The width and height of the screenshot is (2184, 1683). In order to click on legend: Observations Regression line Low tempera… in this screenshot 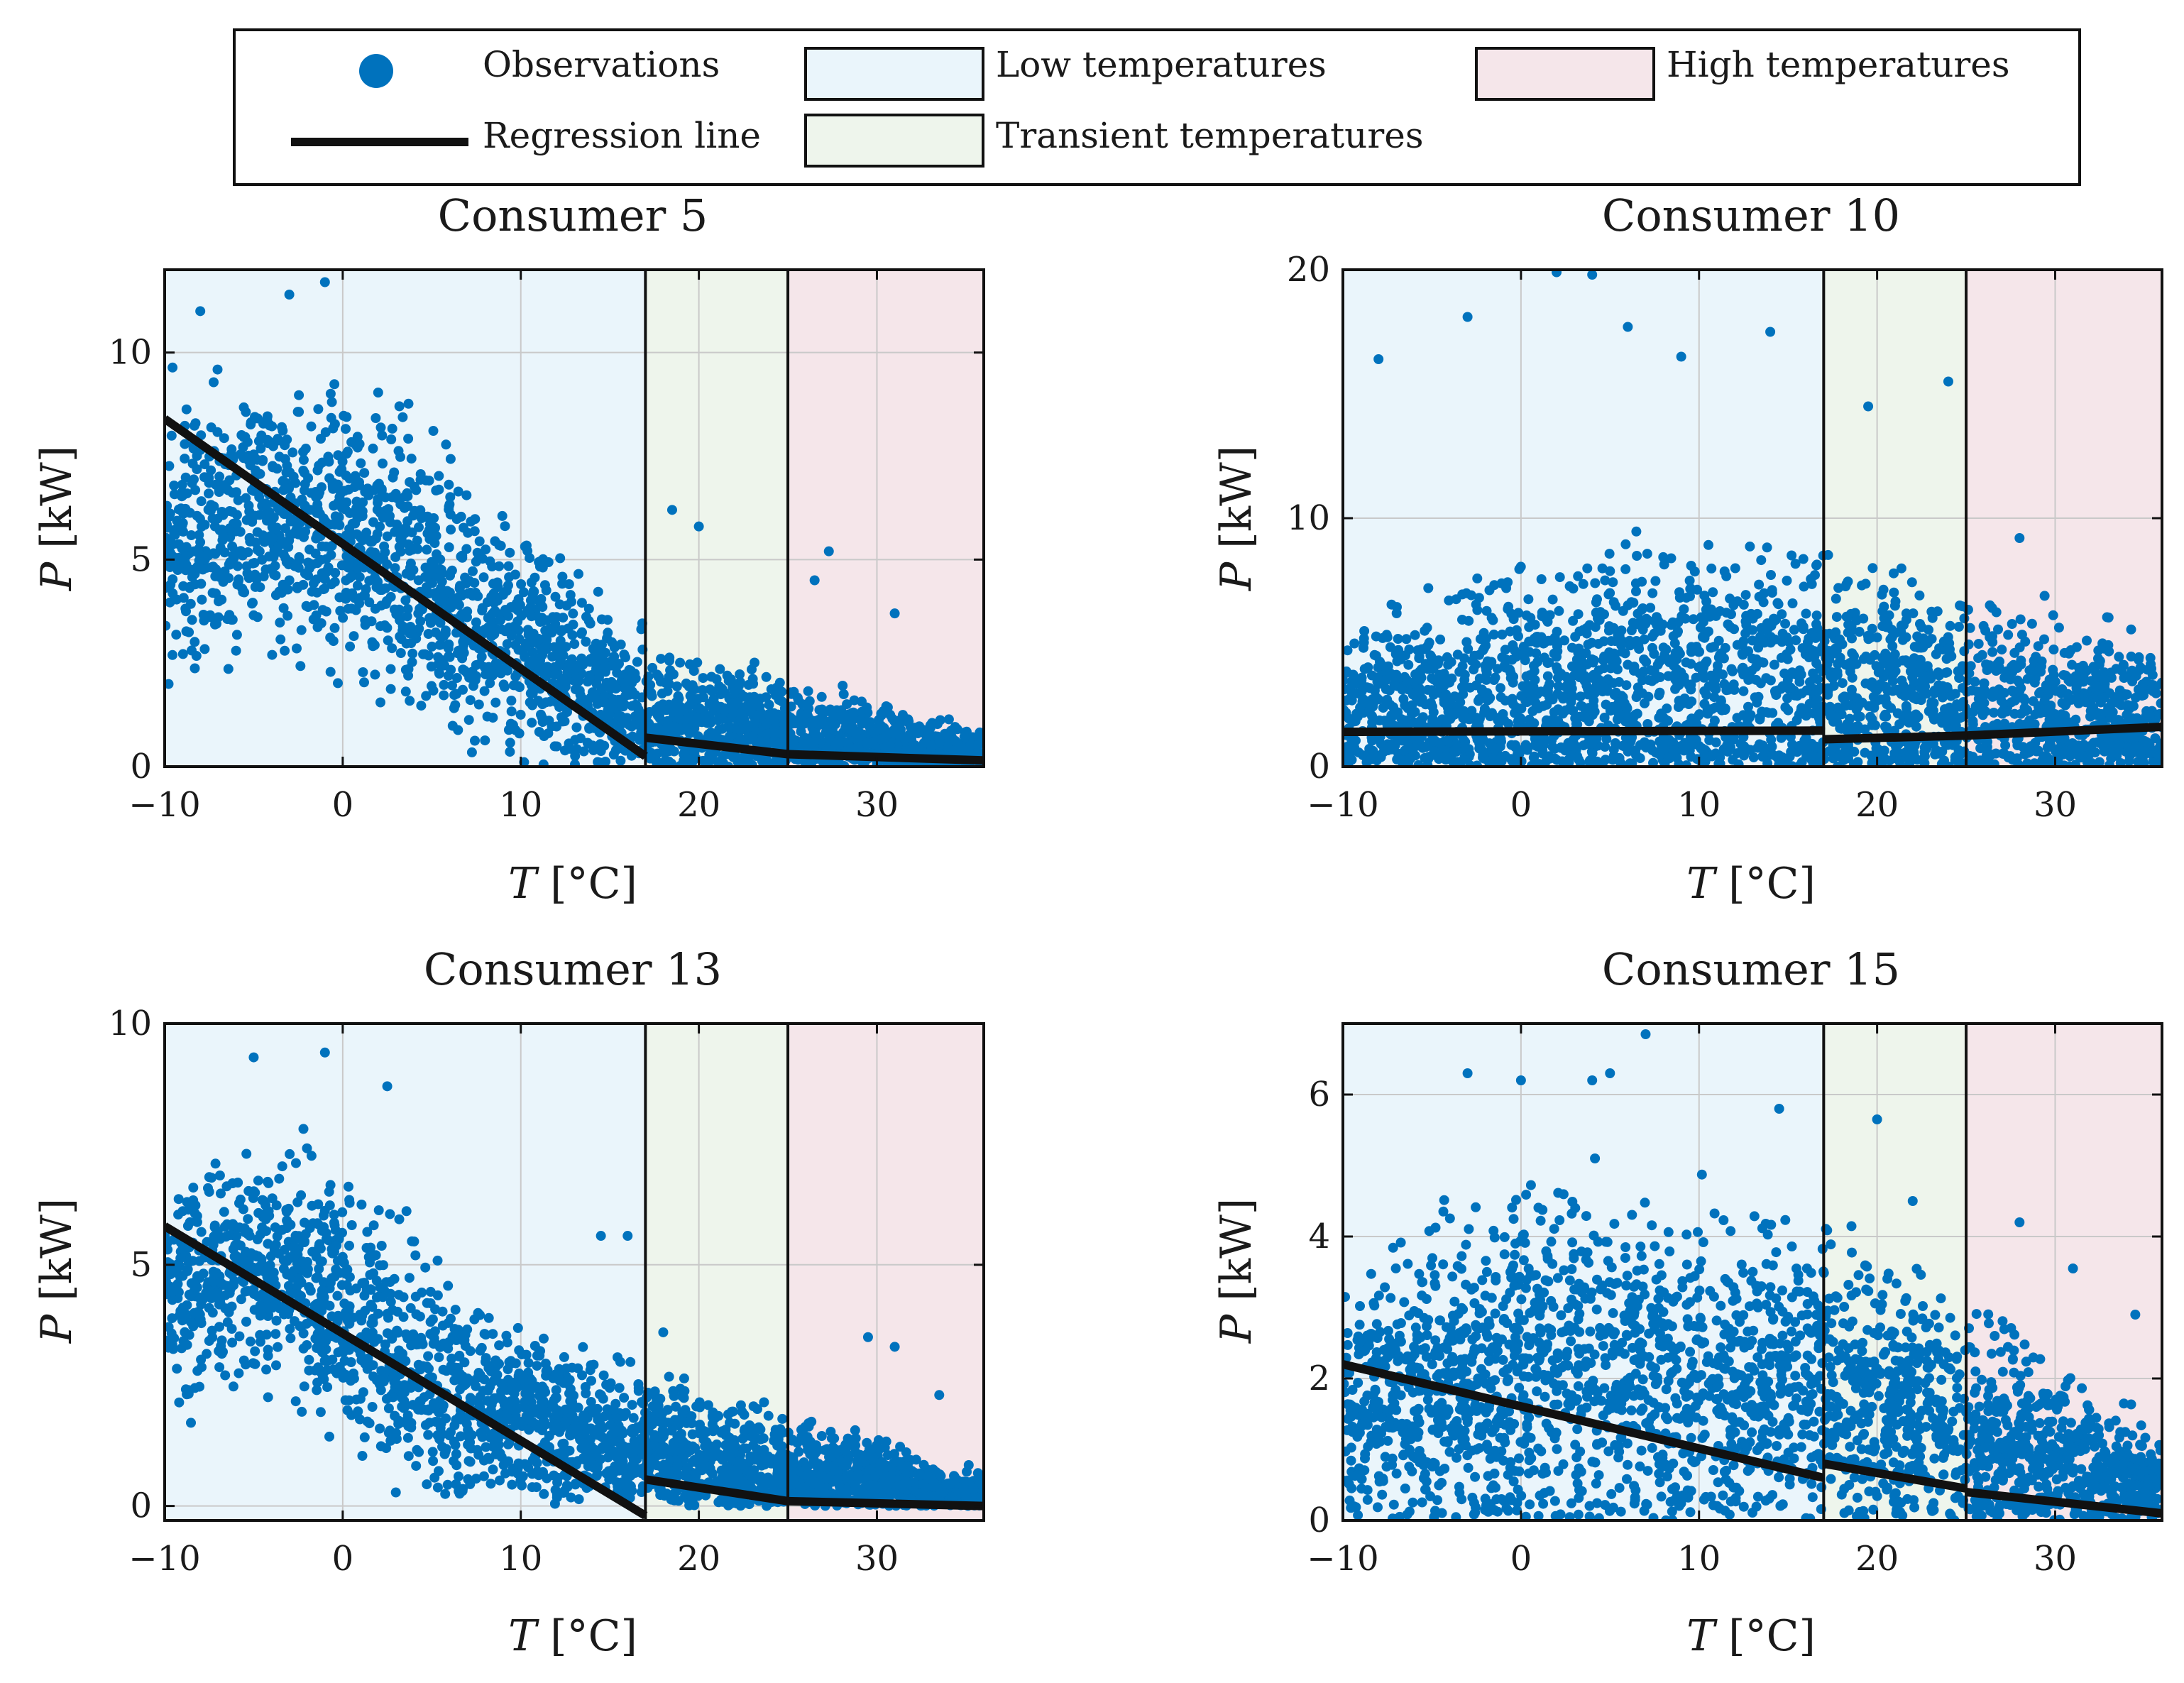, I will do `click(1157, 107)`.